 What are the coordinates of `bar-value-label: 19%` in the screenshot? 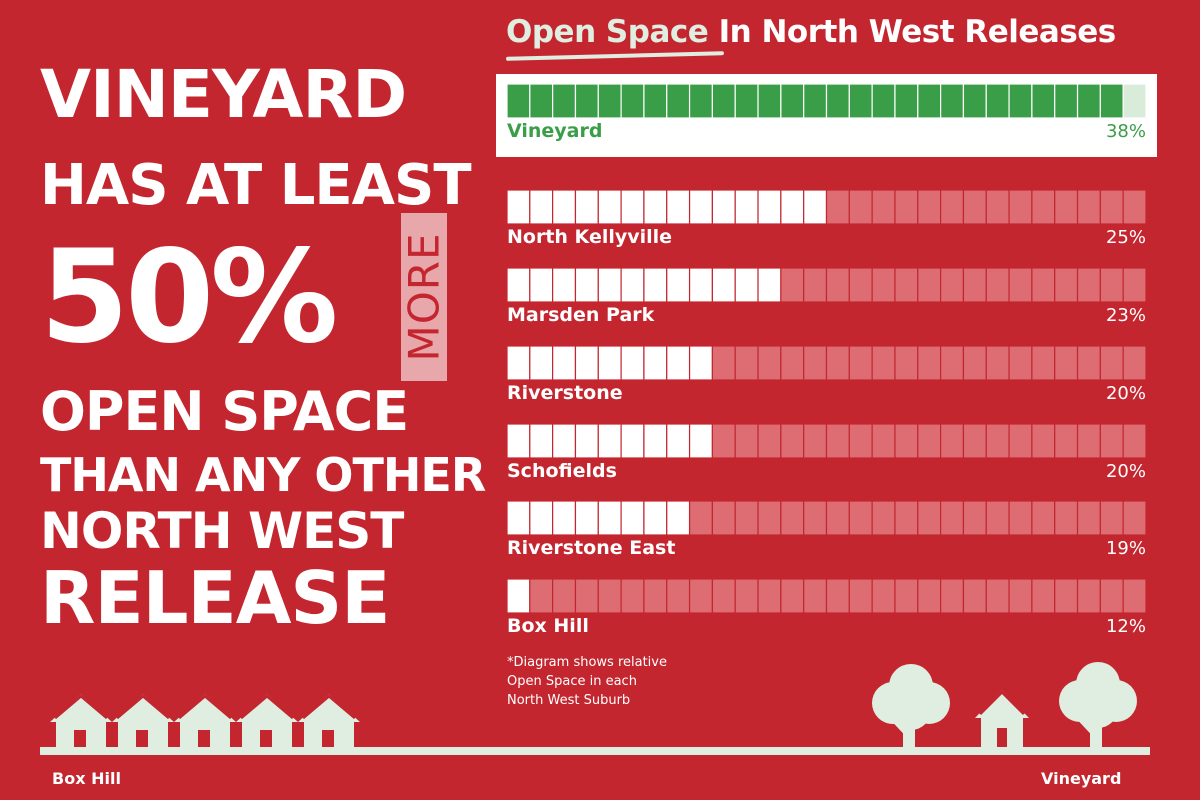 It's located at (1126, 548).